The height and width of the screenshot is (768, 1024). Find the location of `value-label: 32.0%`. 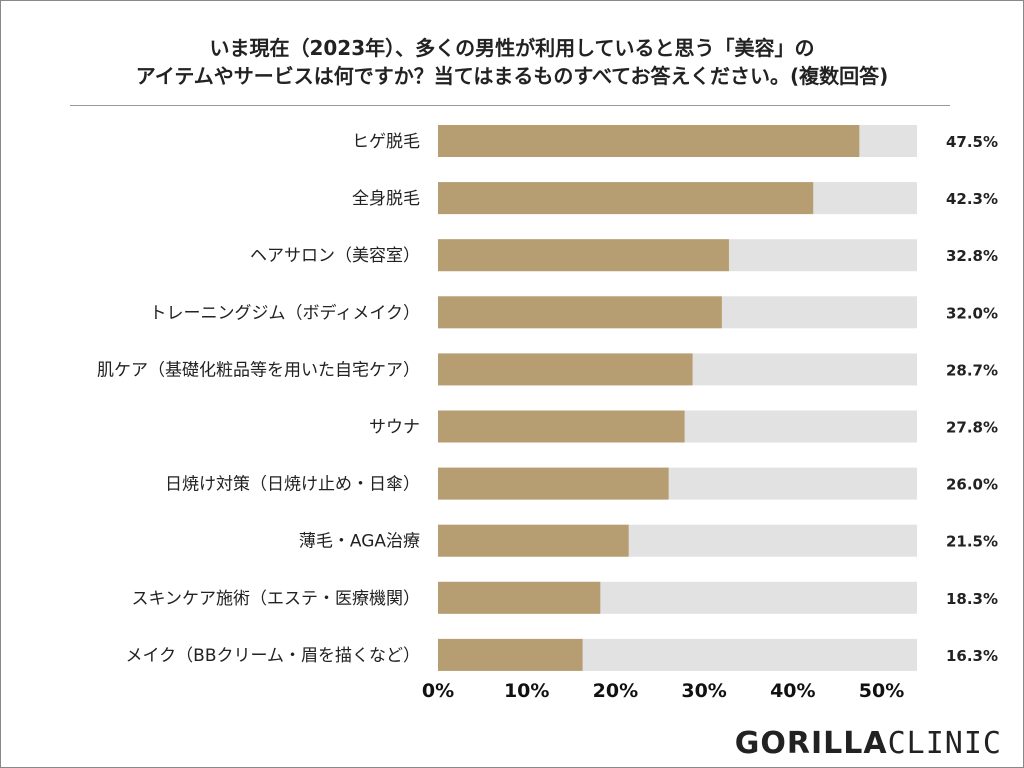

value-label: 32.0% is located at coordinates (972, 313).